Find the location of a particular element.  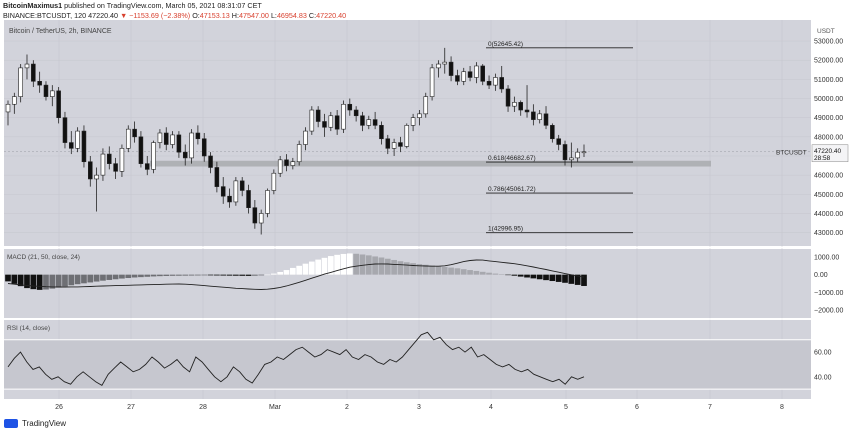

x-tick-label: 2 is located at coordinates (347, 407).